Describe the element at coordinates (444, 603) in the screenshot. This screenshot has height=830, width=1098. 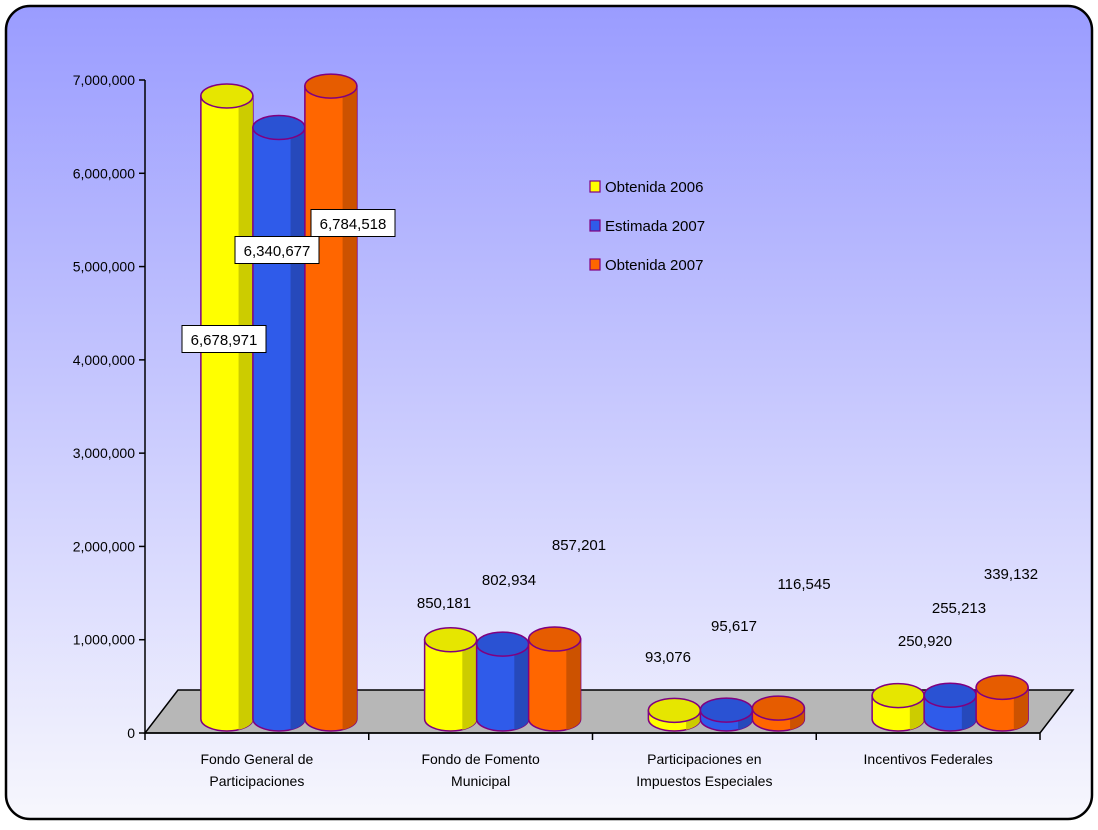
I see `data-label: 850,181` at that location.